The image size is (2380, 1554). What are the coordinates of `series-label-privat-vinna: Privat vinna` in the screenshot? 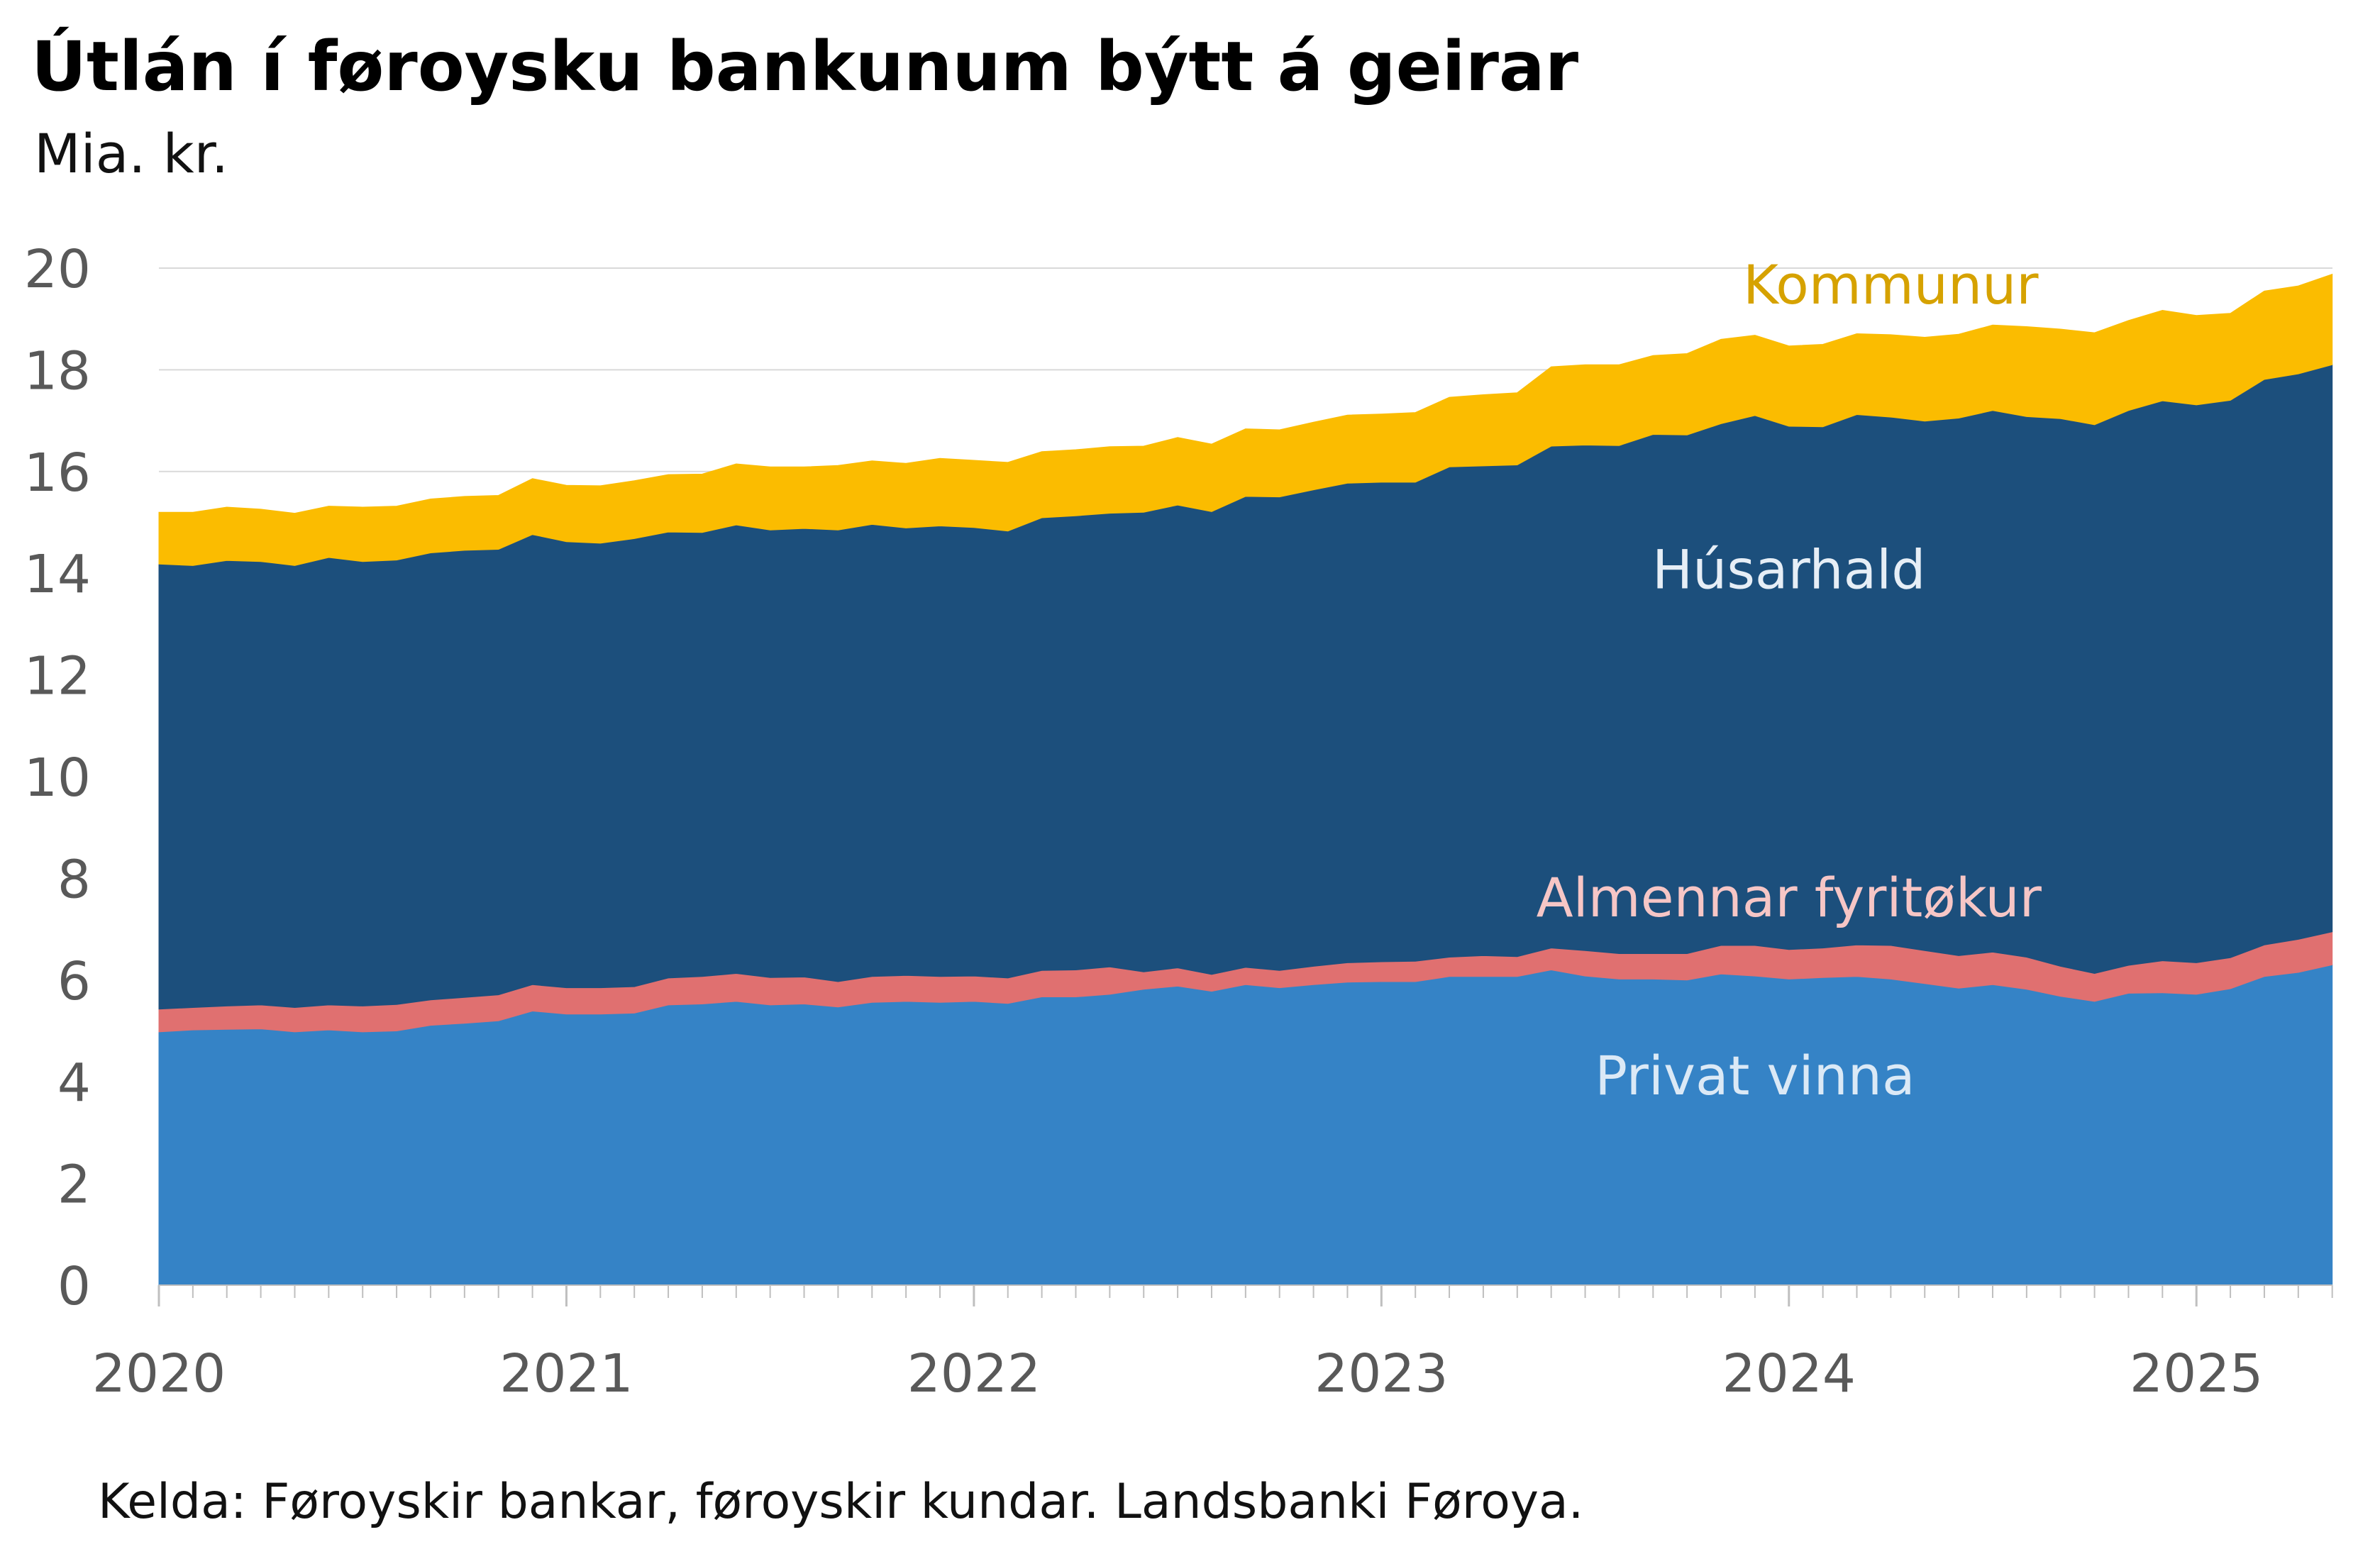 It's located at (1755, 1075).